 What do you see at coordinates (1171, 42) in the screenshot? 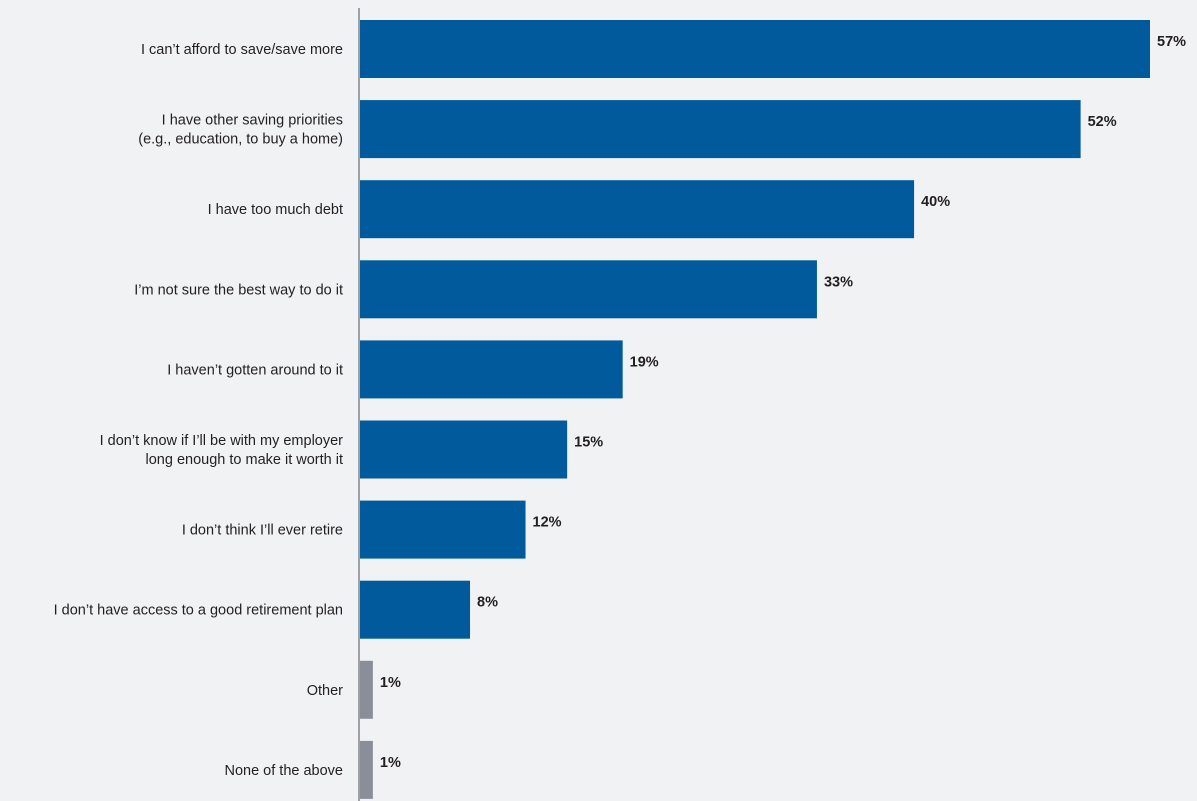
I see `value-label-1: 57%` at bounding box center [1171, 42].